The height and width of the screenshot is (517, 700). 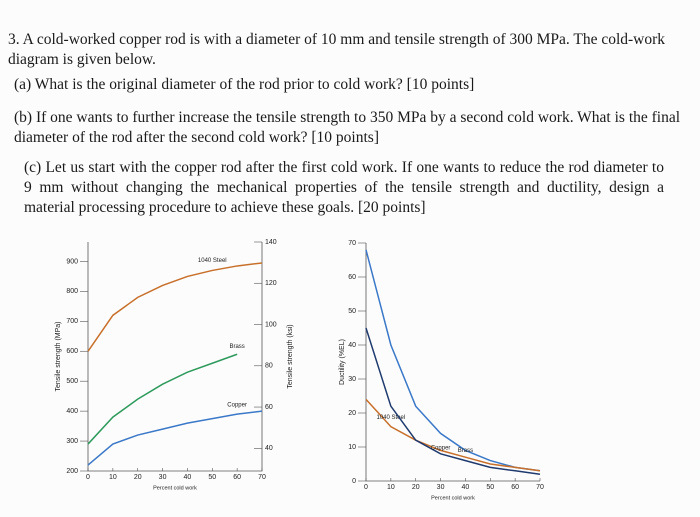 What do you see at coordinates (352, 379) in the screenshot?
I see `y-tick-label: 30` at bounding box center [352, 379].